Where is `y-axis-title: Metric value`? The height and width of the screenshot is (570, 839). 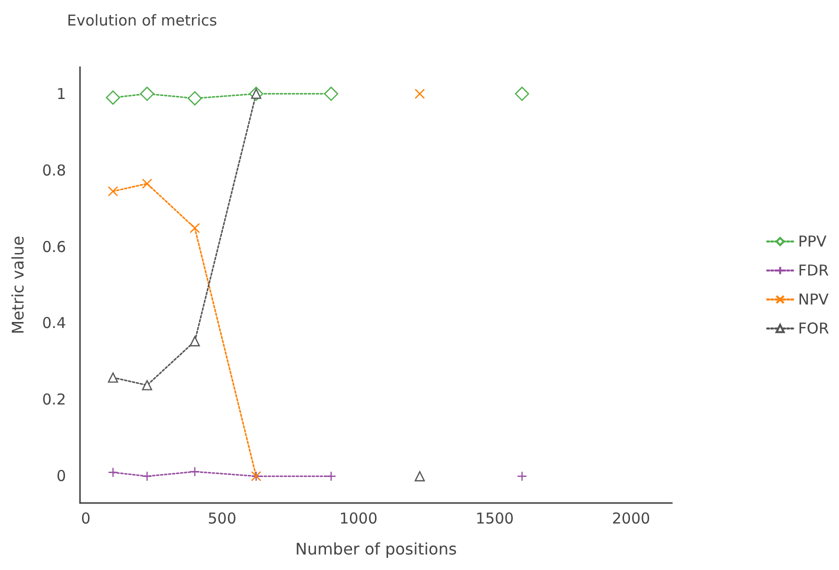 y-axis-title: Metric value is located at coordinates (18, 285).